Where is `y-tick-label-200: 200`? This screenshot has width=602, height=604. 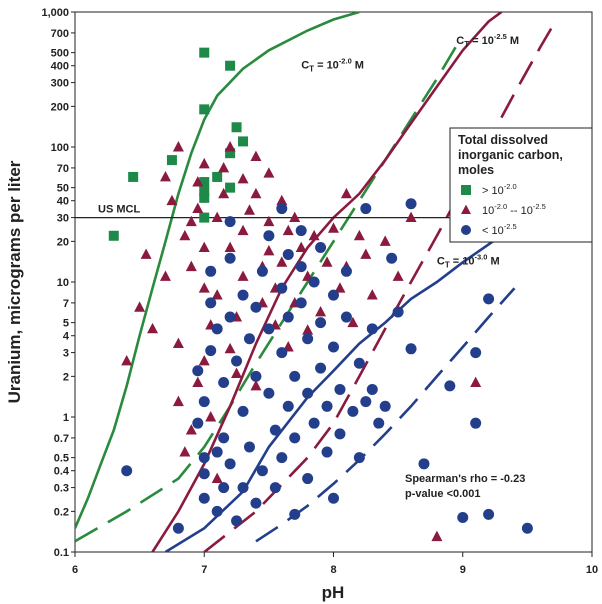
y-tick-label-200: 200 is located at coordinates (60, 107).